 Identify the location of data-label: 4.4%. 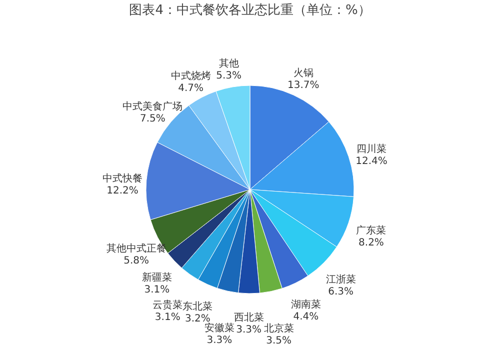
(306, 317).